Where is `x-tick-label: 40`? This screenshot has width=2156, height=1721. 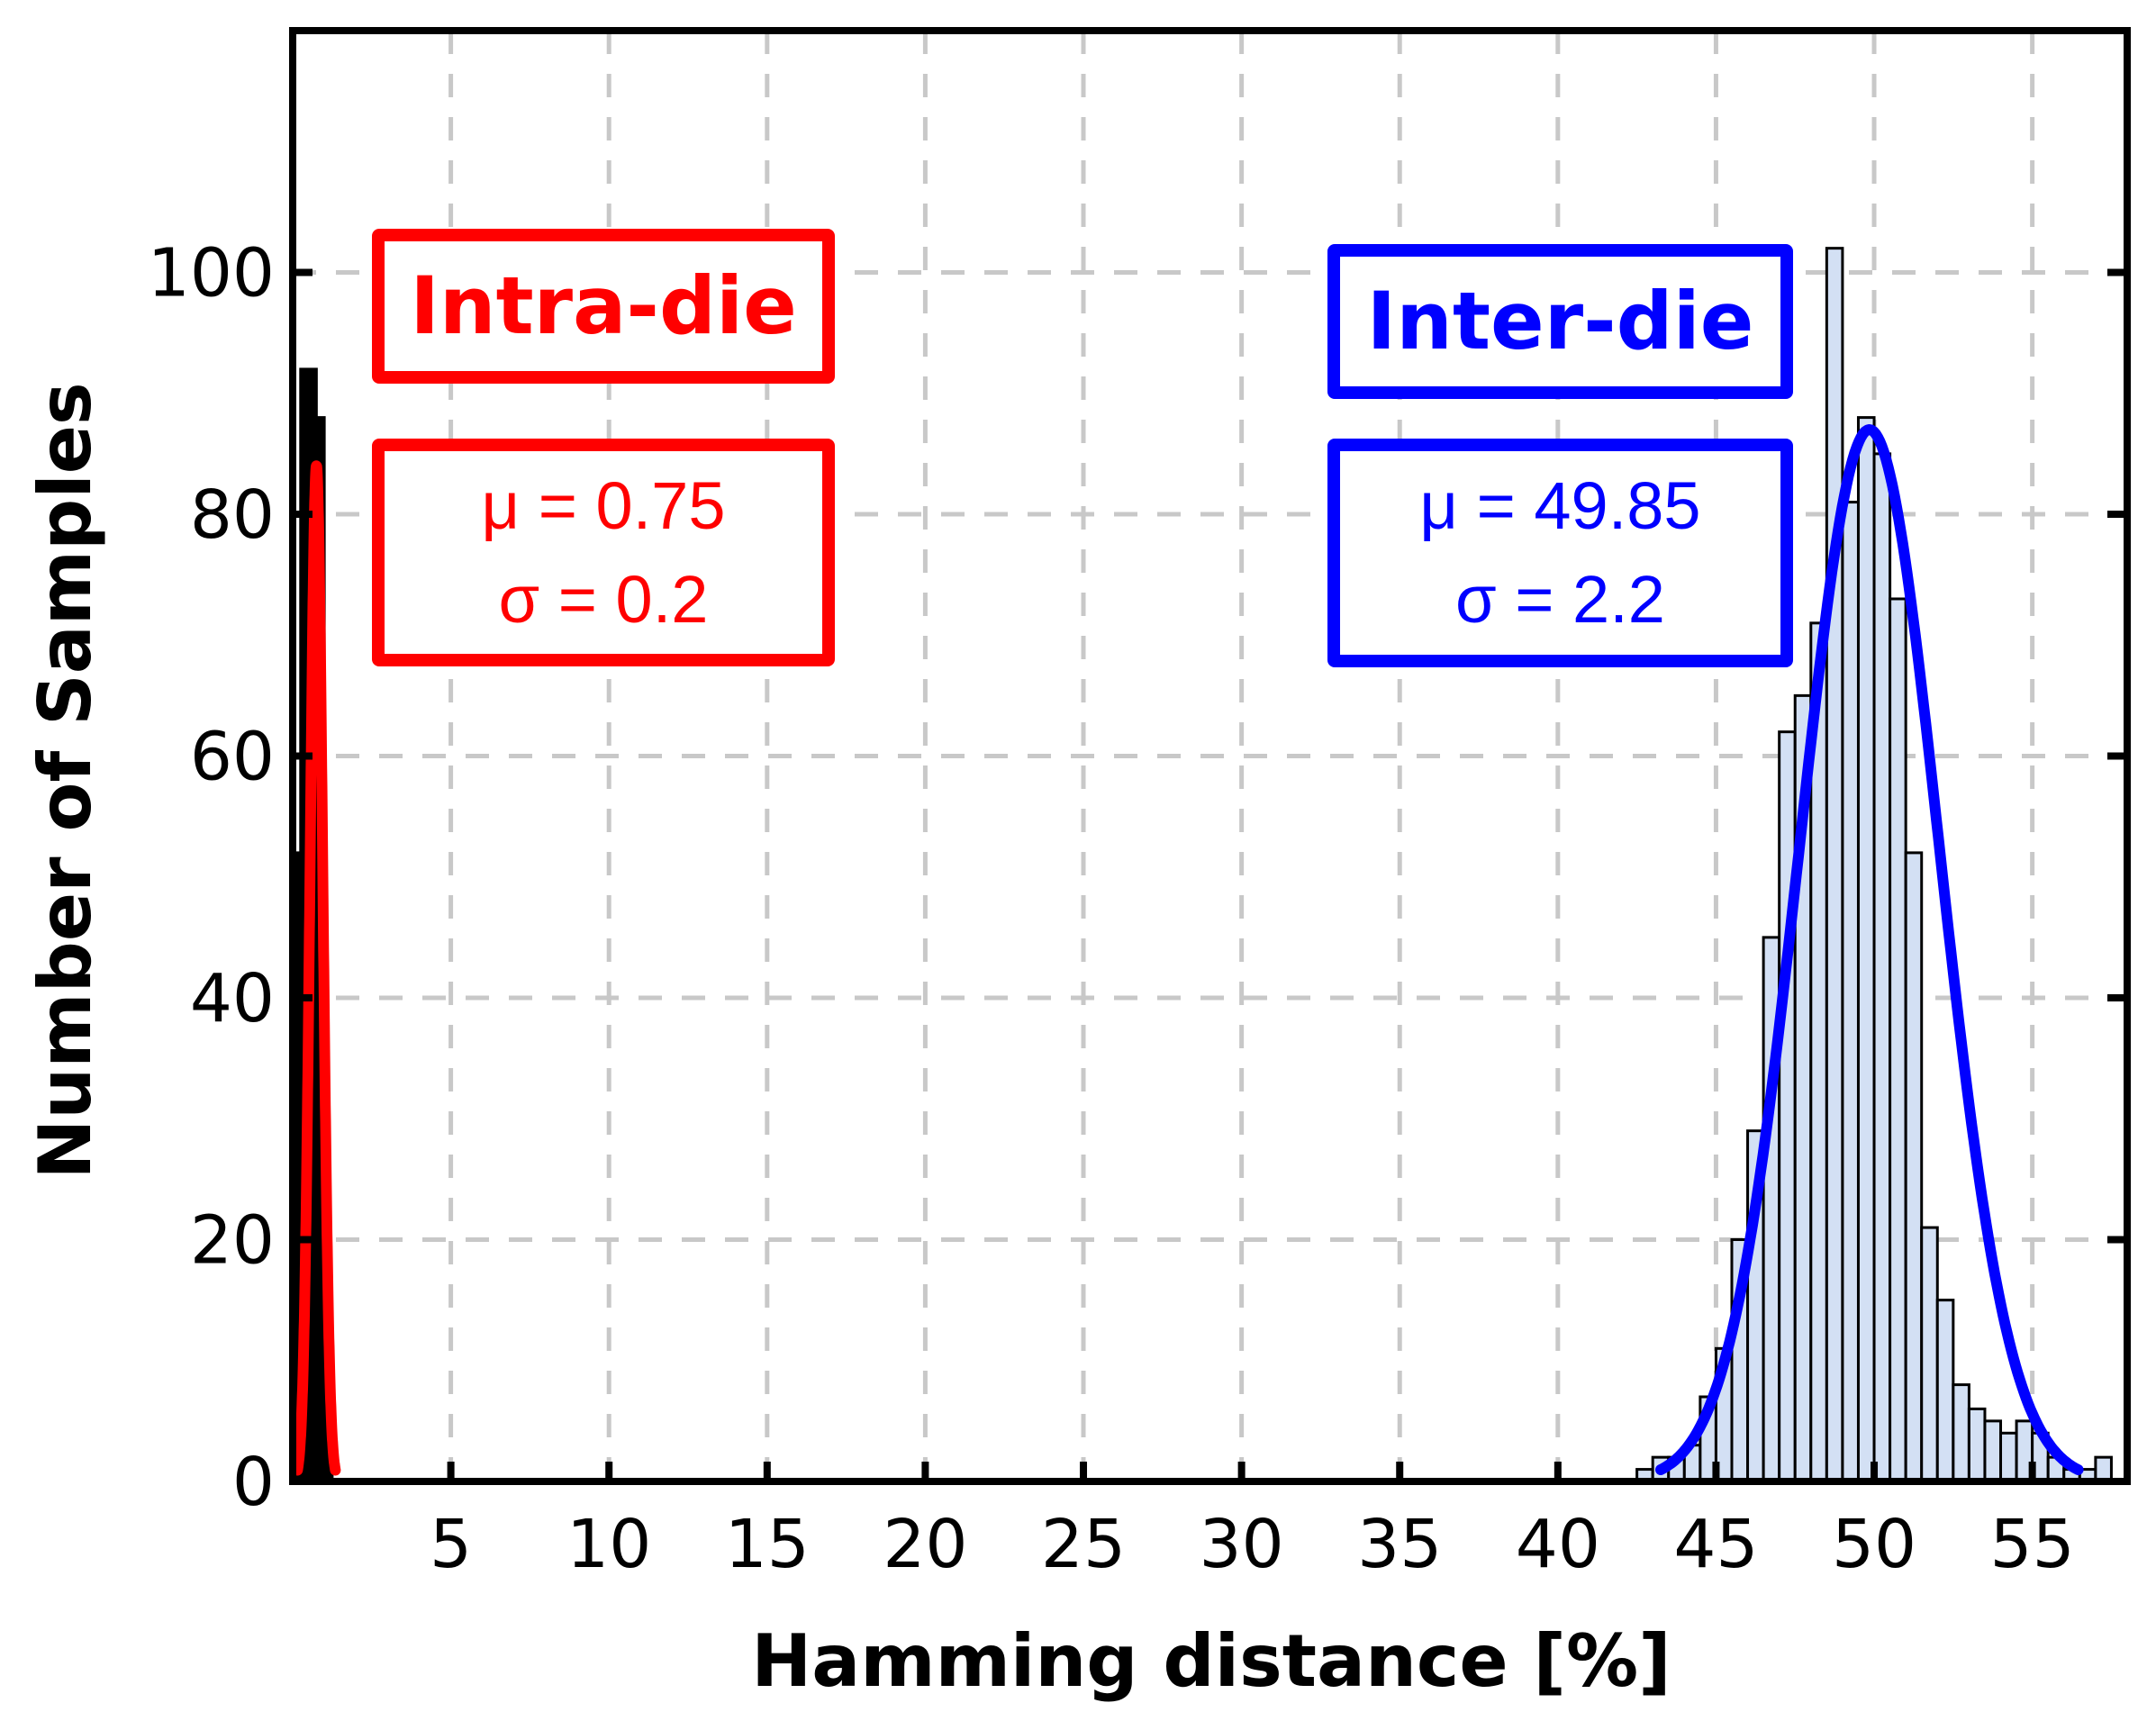 x-tick-label: 40 is located at coordinates (1558, 1544).